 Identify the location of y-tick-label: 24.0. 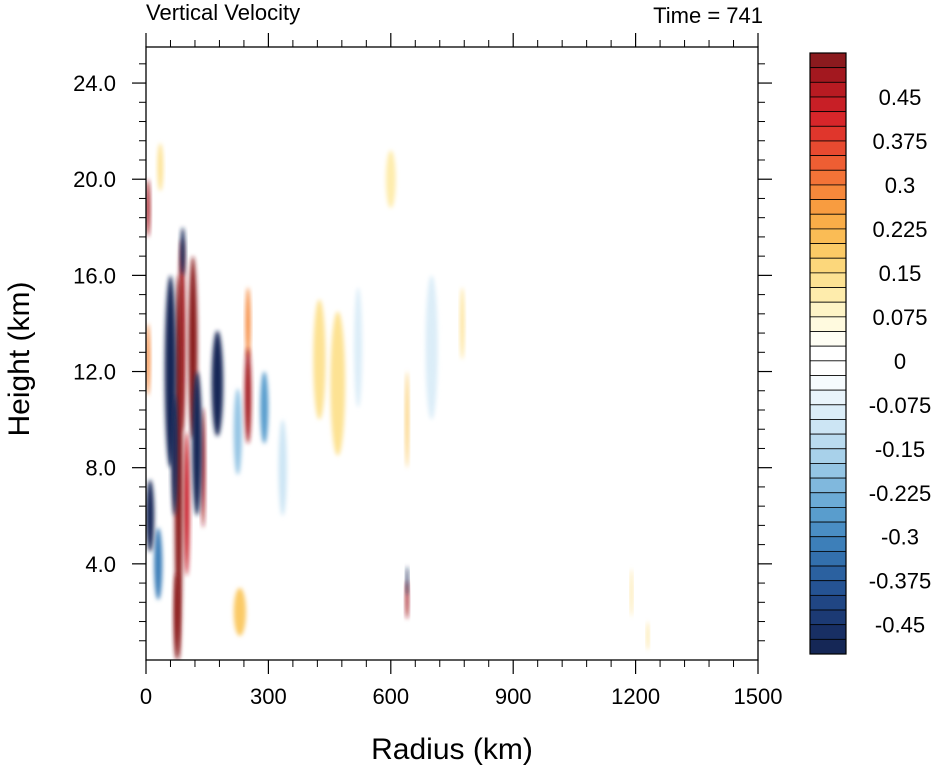
(94, 83).